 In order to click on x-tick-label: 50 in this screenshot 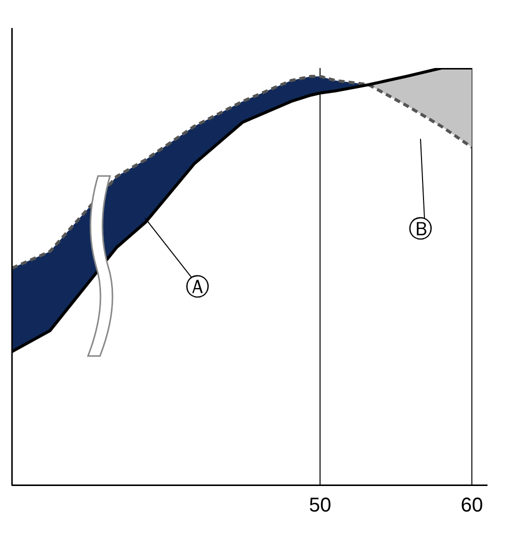, I will do `click(320, 505)`.